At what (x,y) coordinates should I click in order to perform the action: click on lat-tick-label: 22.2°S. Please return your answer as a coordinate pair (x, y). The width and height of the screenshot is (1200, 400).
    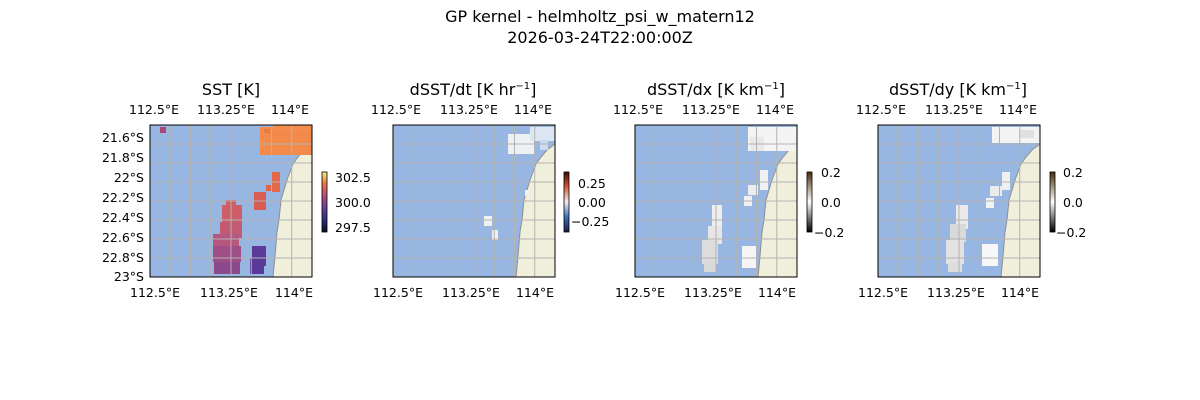
    Looking at the image, I should click on (123, 197).